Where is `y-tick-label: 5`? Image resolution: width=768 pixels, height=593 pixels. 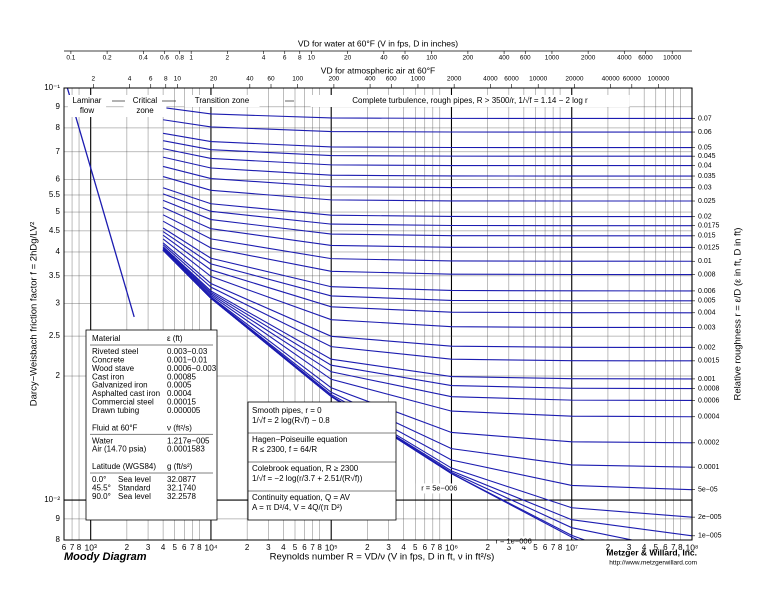
y-tick-label: 5 is located at coordinates (58, 211).